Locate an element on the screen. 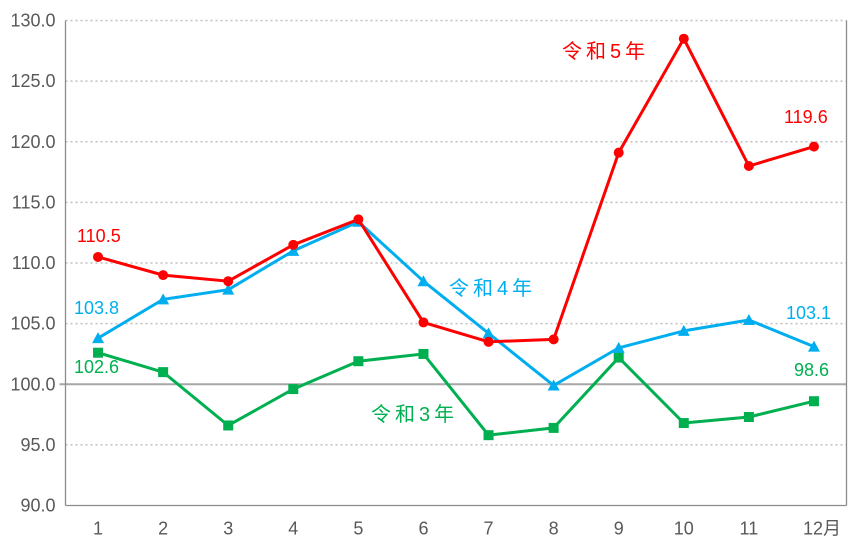  series-label-reiwa5: 令和5年 is located at coordinates (606, 52).